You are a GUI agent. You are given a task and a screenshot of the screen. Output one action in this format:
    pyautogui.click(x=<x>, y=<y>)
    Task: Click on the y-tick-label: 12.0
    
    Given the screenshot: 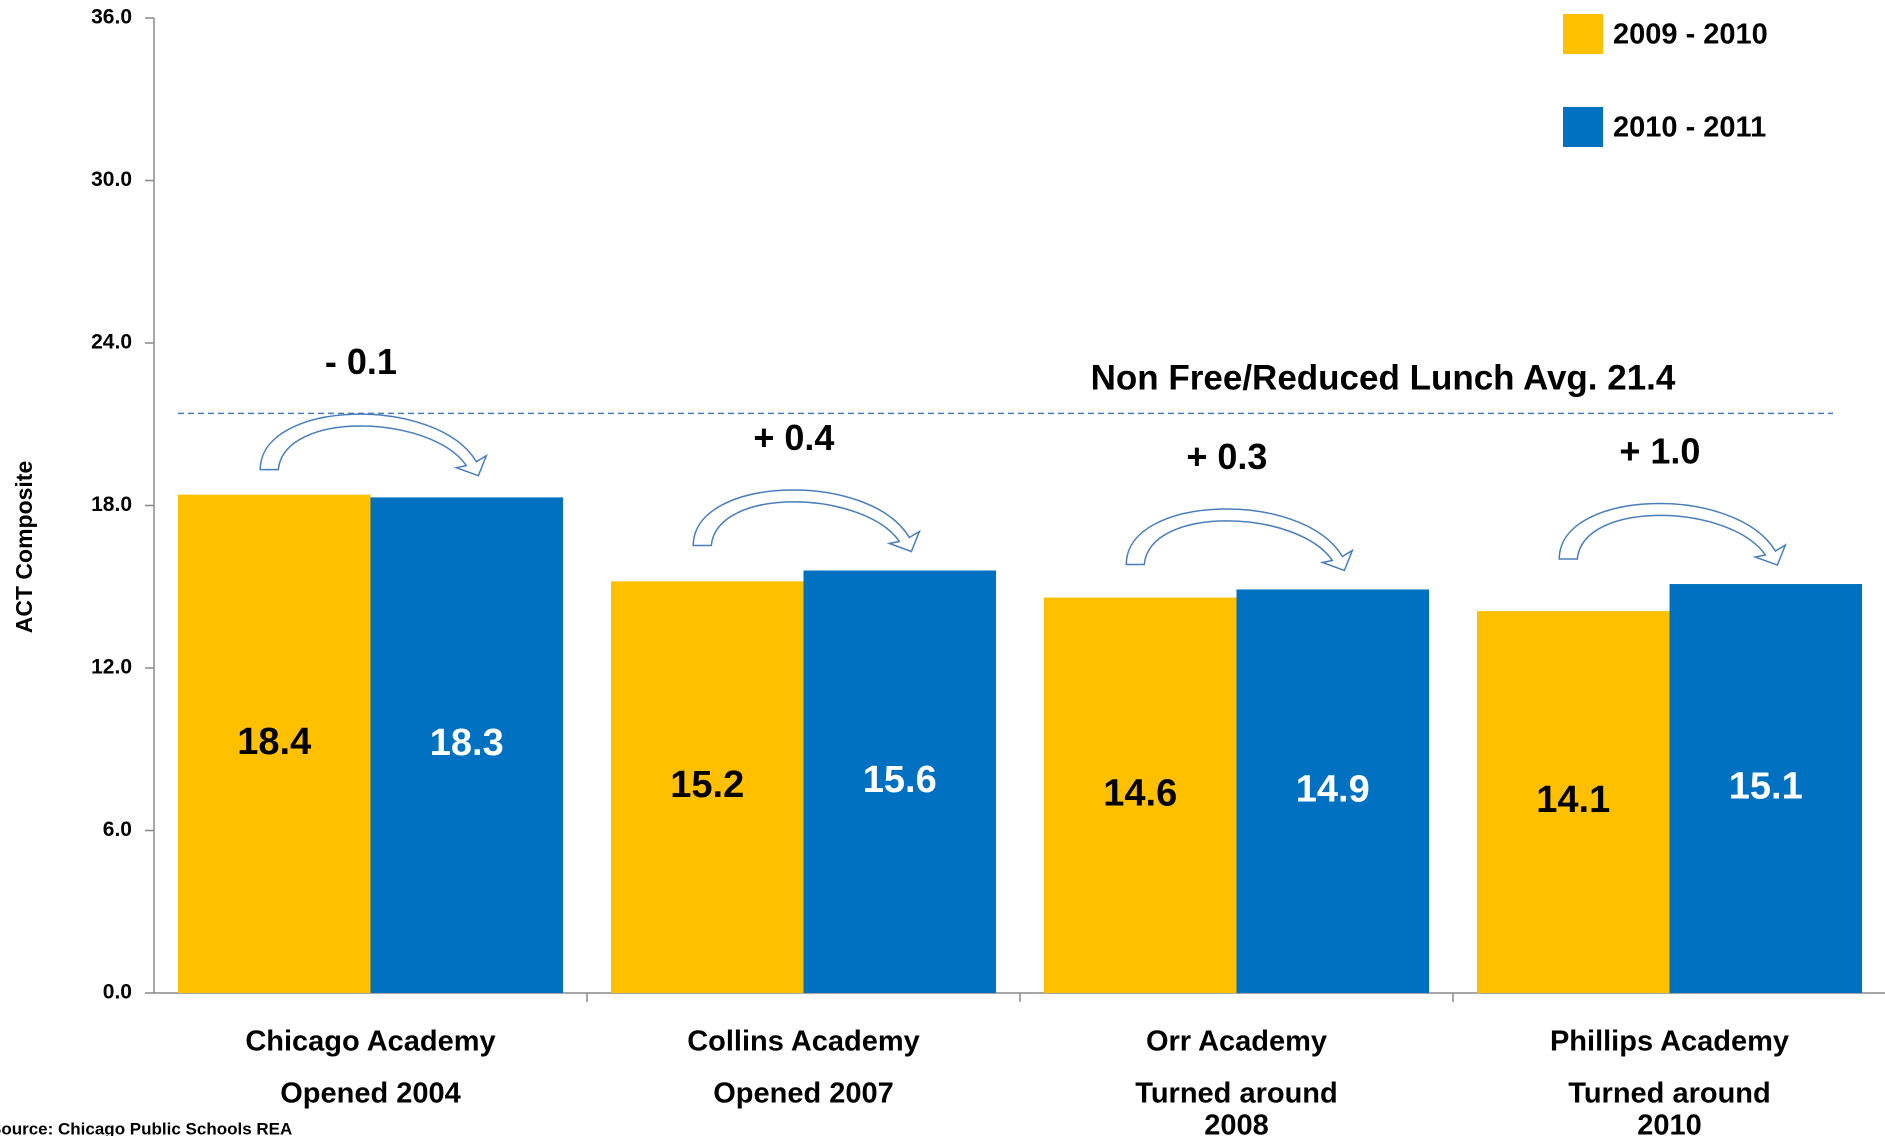 What is the action you would take?
    pyautogui.click(x=111, y=667)
    